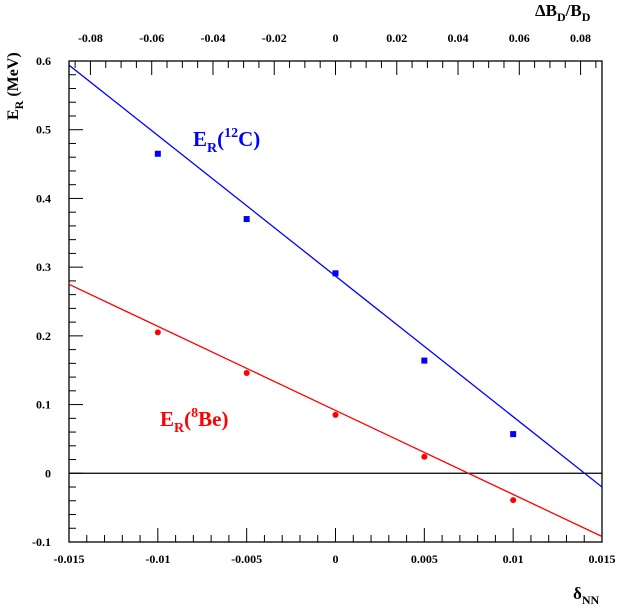  Describe the element at coordinates (519, 38) in the screenshot. I see `x2-tick-label: 0.06` at that location.